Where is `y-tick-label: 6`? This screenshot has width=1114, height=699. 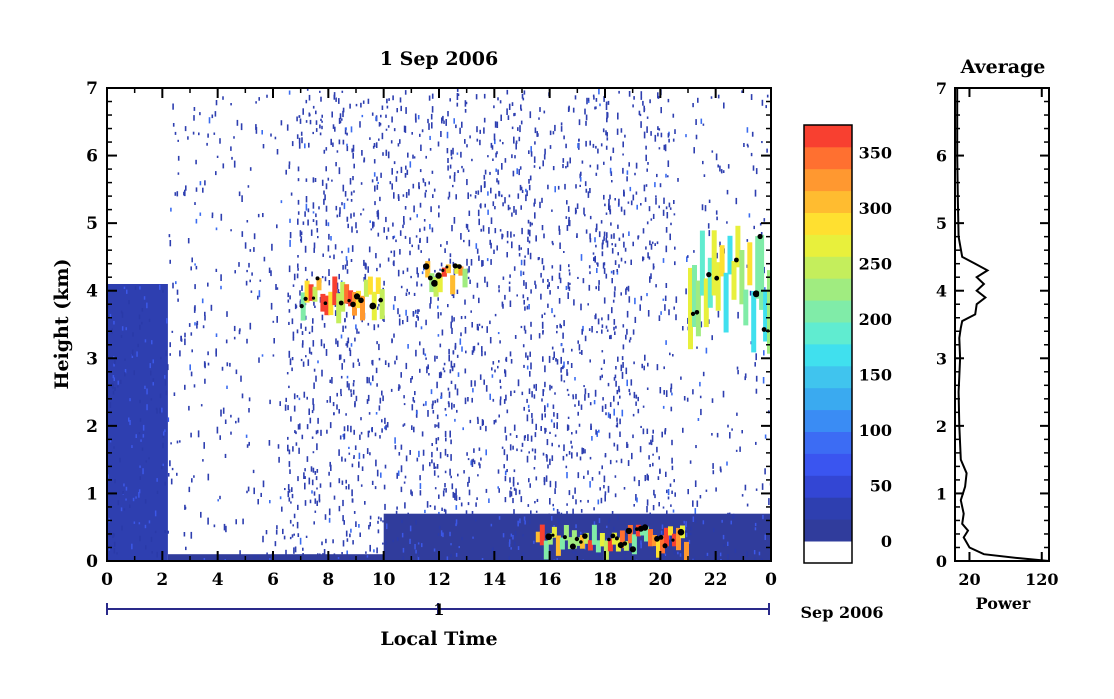 y-tick-label: 6 is located at coordinates (92, 157).